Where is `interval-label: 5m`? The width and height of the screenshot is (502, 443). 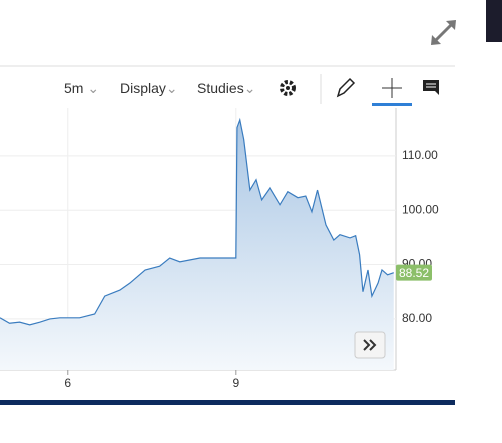 interval-label: 5m is located at coordinates (74, 88).